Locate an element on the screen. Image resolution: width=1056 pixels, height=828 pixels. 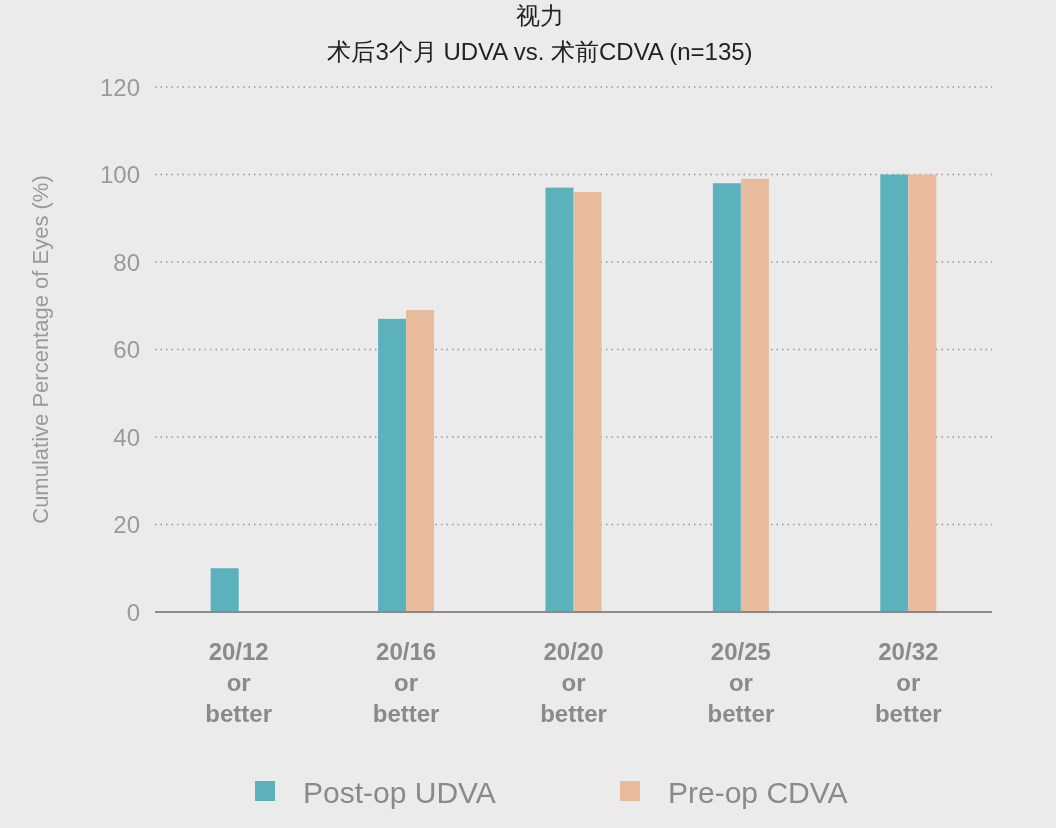
x-tick-label: 20/32 or better is located at coordinates (908, 682).